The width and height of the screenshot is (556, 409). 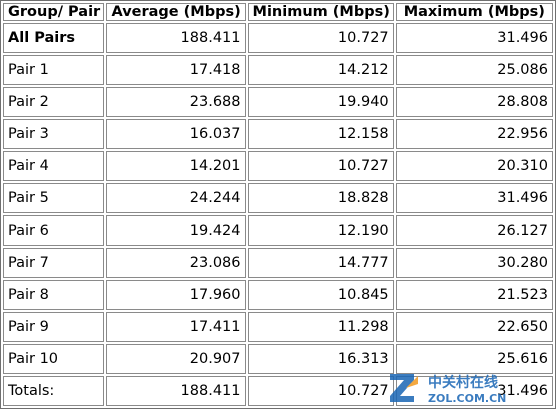 What do you see at coordinates (54, 326) in the screenshot?
I see `row-label: Pair 9` at bounding box center [54, 326].